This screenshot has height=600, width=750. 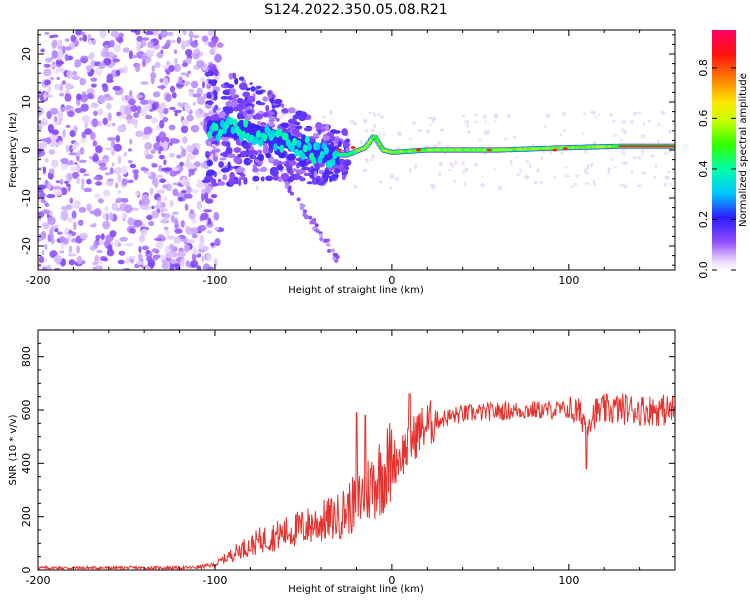 What do you see at coordinates (555, 150) in the screenshot?
I see `trail-hot-spot` at bounding box center [555, 150].